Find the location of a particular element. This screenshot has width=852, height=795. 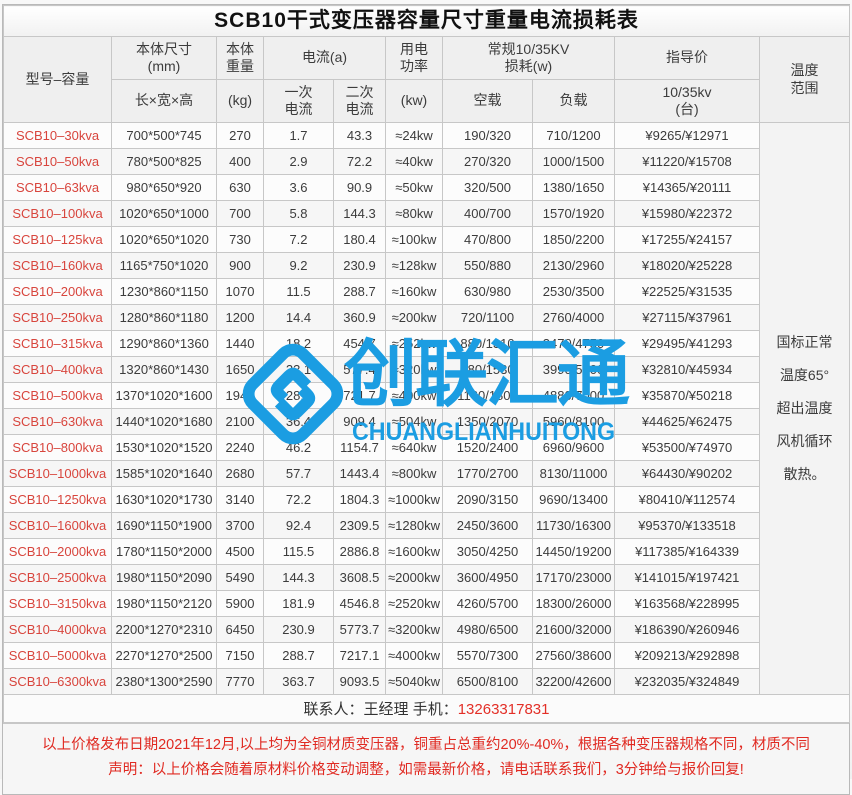

load-loss-cell: 1850/2200 is located at coordinates (573, 239).